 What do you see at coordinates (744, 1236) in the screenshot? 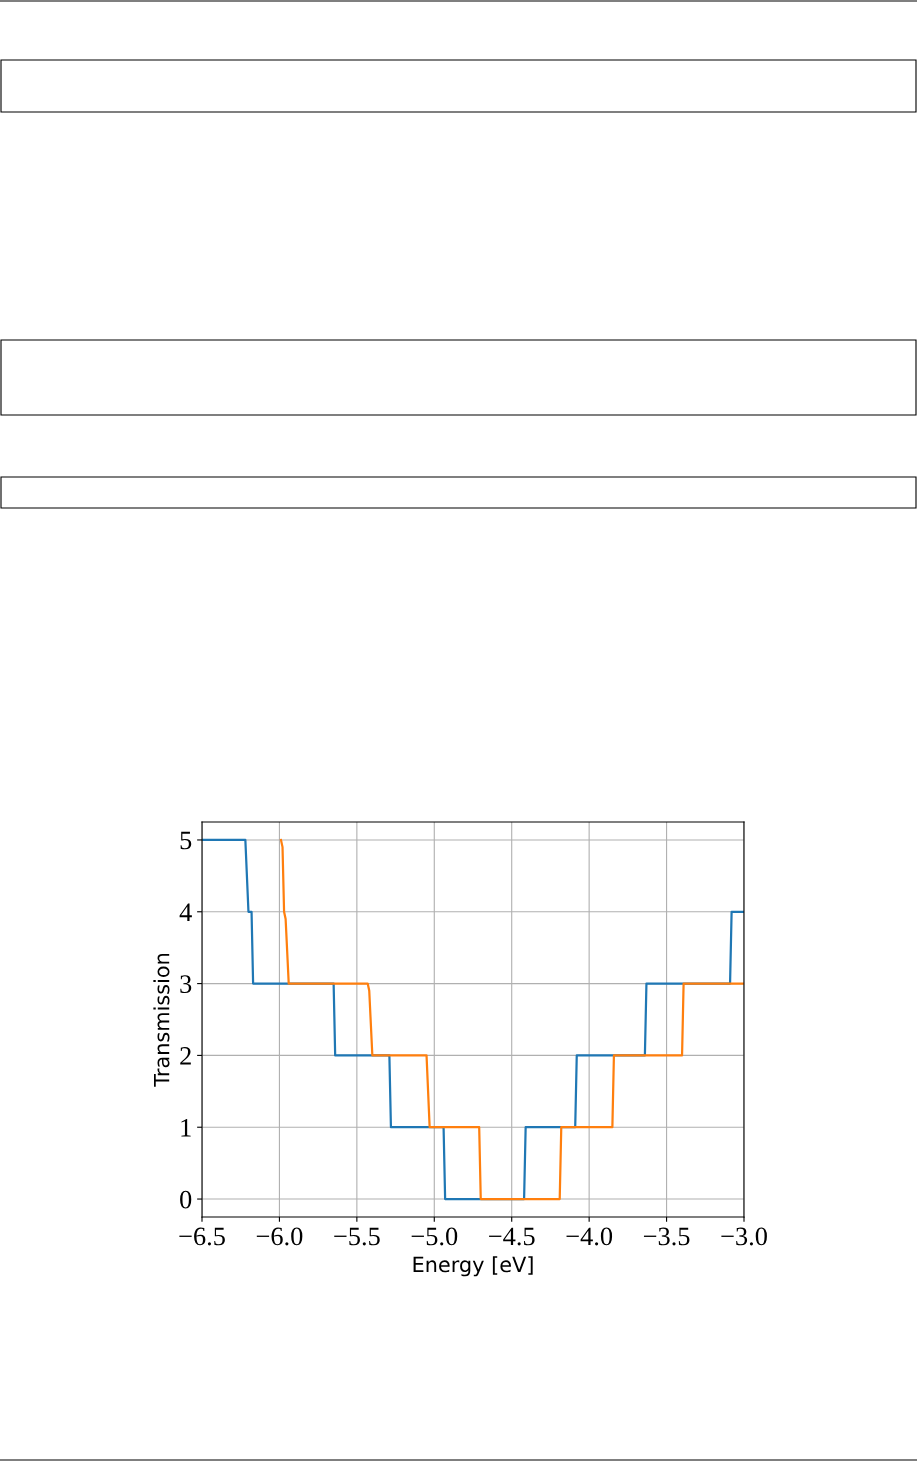
I see `x-tick-label: −3.0` at bounding box center [744, 1236].